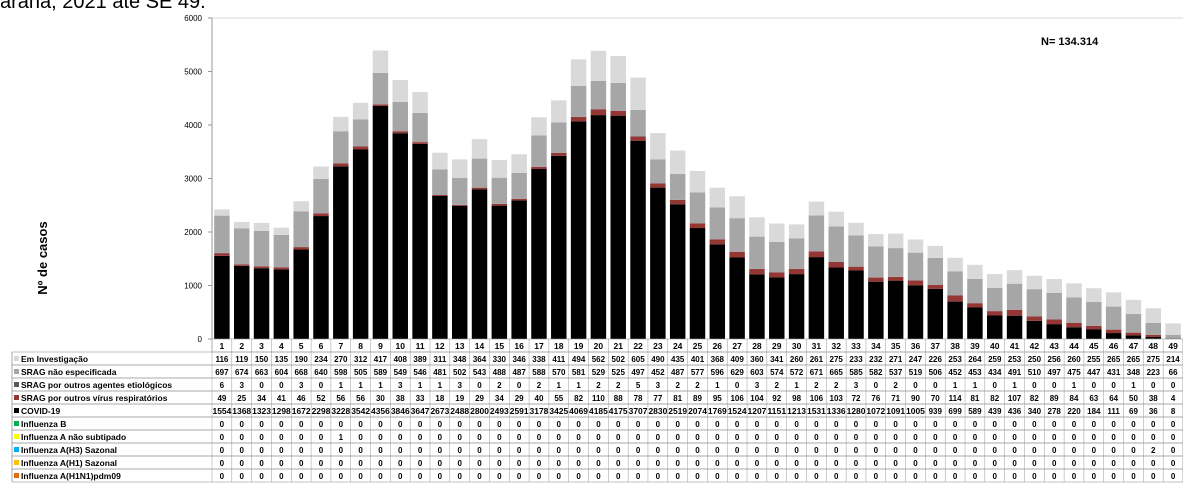 This screenshot has height=501, width=1183. What do you see at coordinates (401, 346) in the screenshot?
I see `x-tick-label: 10` at bounding box center [401, 346].